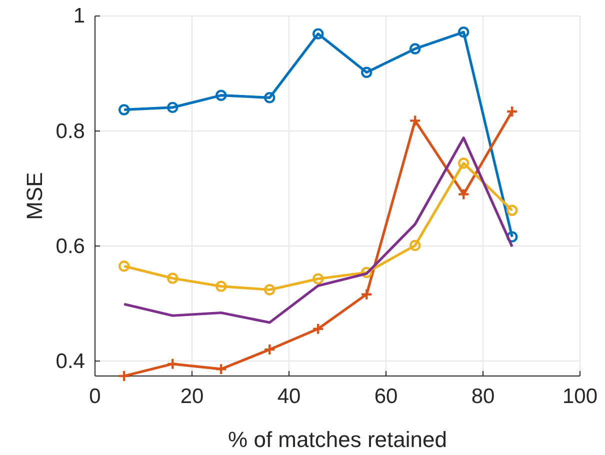 The height and width of the screenshot is (455, 605). I want to click on y-tick-label: 1, so click(79, 16).